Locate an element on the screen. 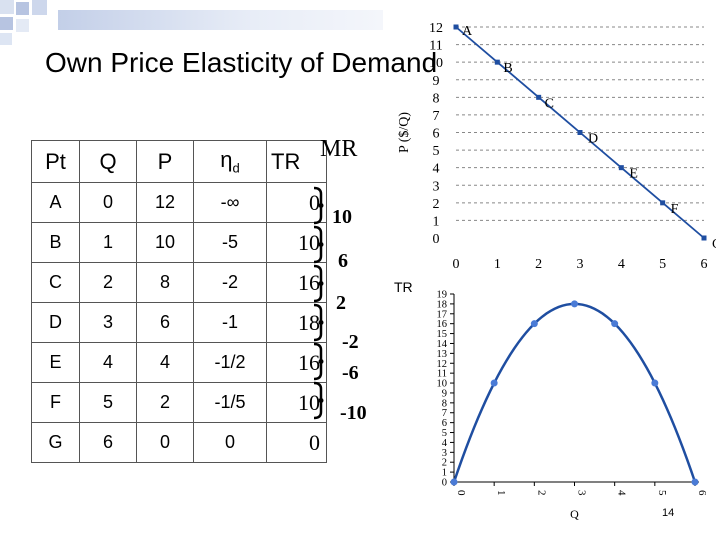 The width and height of the screenshot is (720, 540). table-row: B 1 10 -5 10 is located at coordinates (179, 242).